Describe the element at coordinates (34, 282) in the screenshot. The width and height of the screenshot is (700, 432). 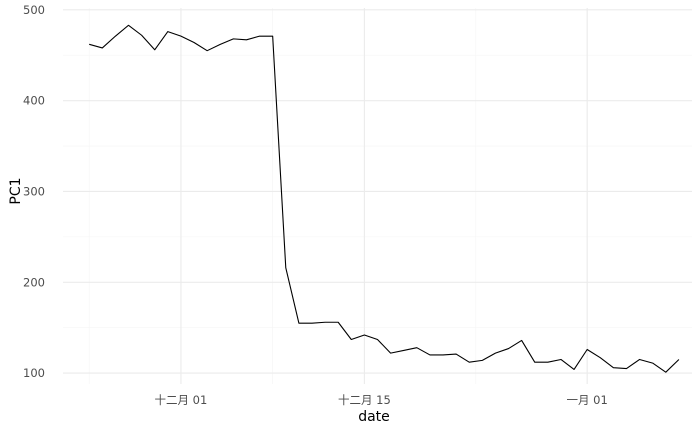
I see `y-tick-label: 200` at that location.